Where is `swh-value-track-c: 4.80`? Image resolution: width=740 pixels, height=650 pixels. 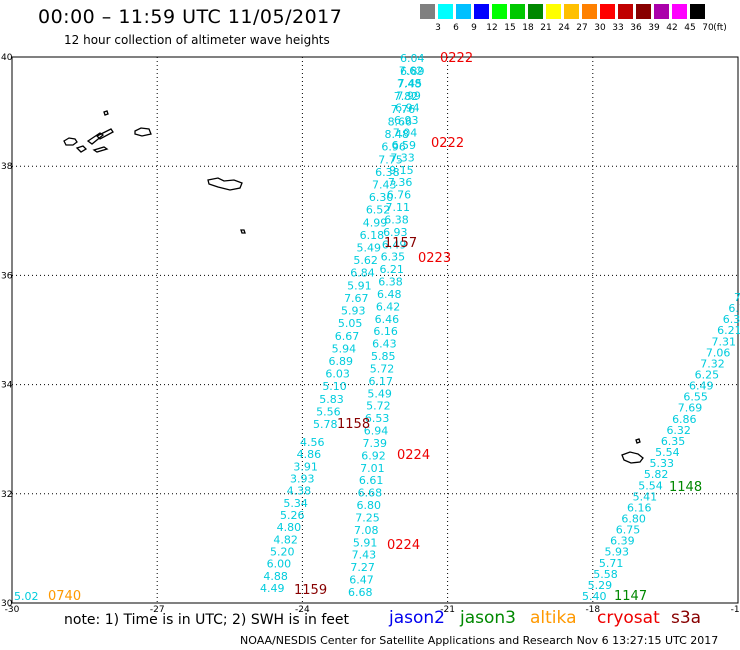 swh-value-track-c: 4.80 is located at coordinates (289, 527).